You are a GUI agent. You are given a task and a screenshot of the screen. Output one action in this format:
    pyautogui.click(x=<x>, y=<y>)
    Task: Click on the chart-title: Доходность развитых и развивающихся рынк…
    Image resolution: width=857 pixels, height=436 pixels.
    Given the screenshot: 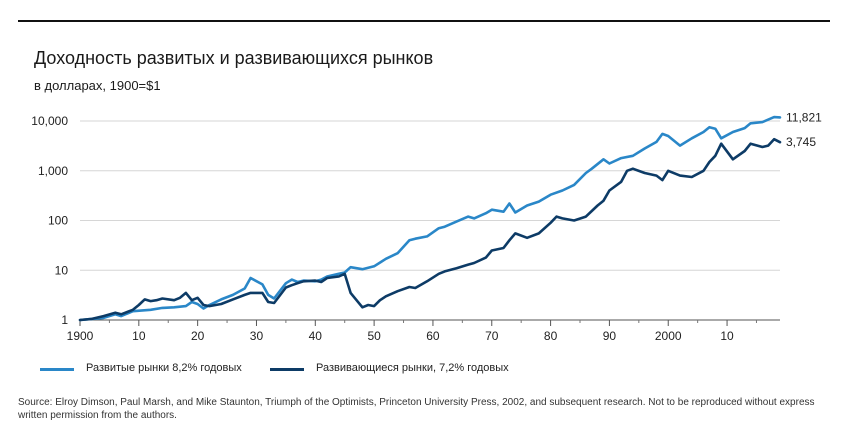 What is the action you would take?
    pyautogui.click(x=234, y=58)
    